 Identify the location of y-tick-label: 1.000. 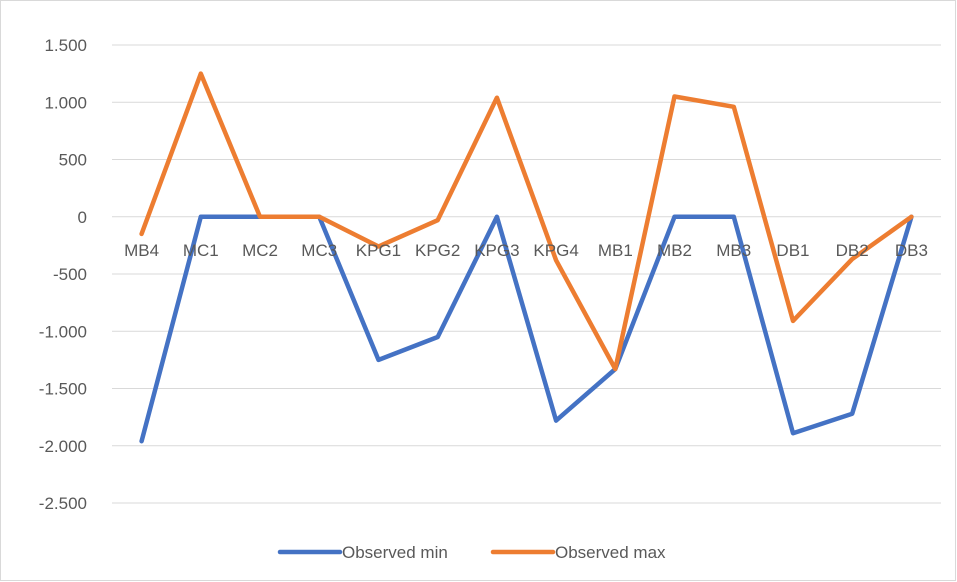
(65, 102).